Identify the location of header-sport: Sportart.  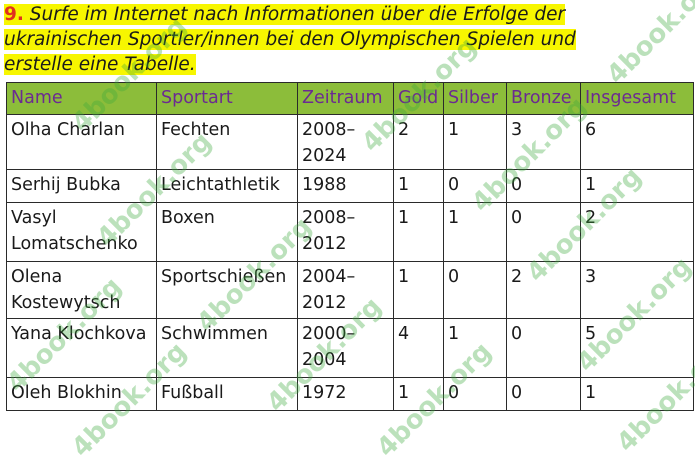
(227, 98).